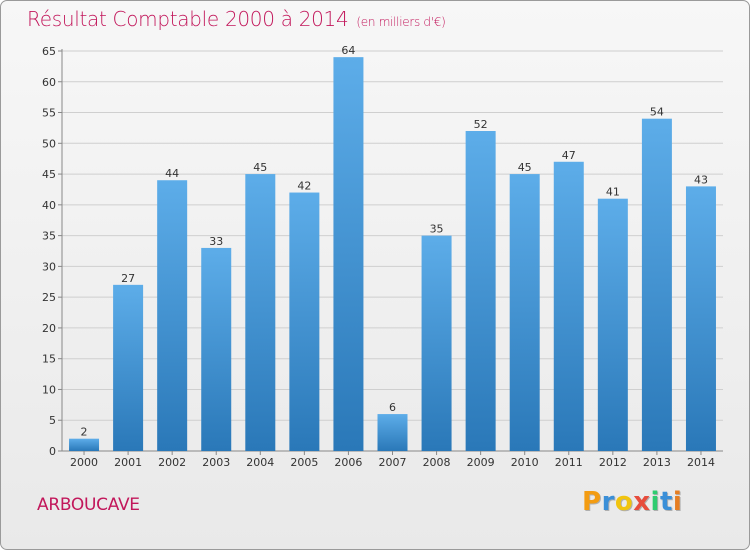 The width and height of the screenshot is (750, 550). What do you see at coordinates (613, 192) in the screenshot?
I see `bar-value-label: 41` at bounding box center [613, 192].